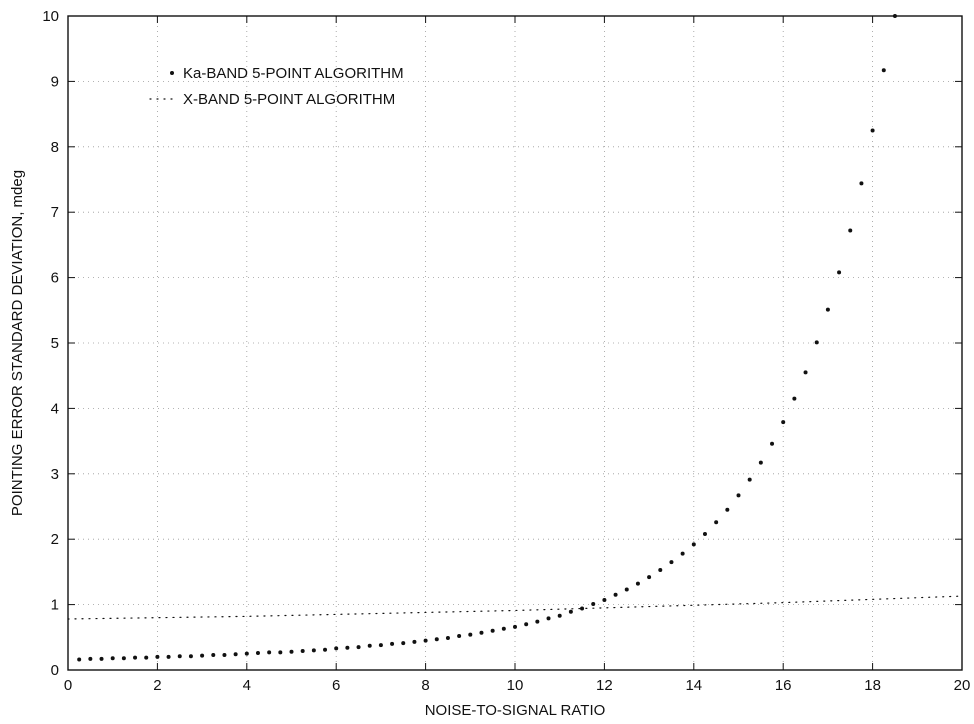  What do you see at coordinates (55, 278) in the screenshot?
I see `y-tick-label: 6` at bounding box center [55, 278].